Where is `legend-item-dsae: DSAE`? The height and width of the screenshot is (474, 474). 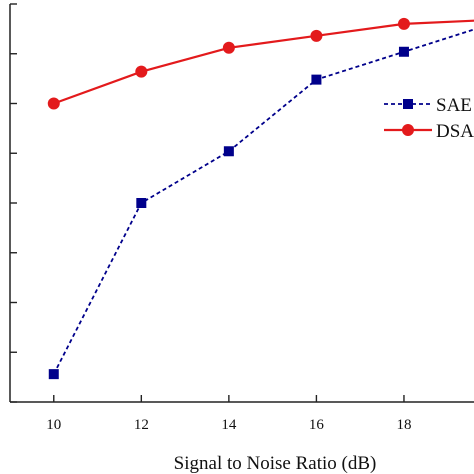 legend-item-dsae: DSAE is located at coordinates (429, 131).